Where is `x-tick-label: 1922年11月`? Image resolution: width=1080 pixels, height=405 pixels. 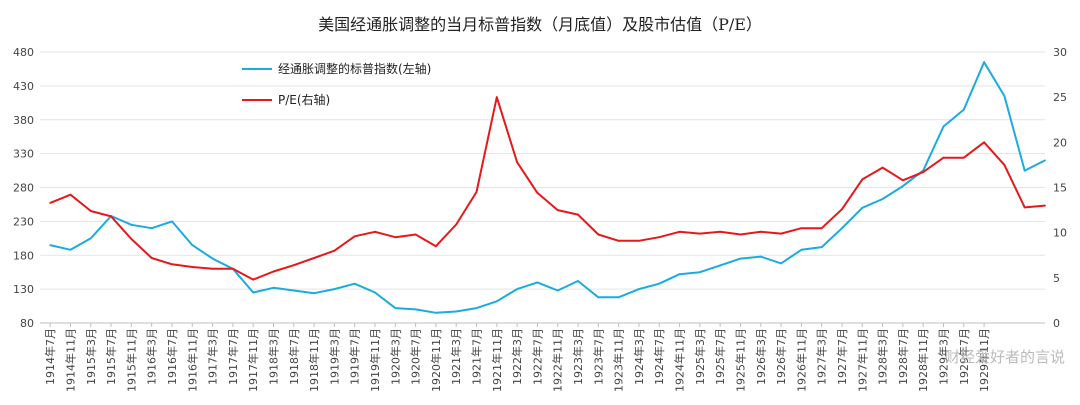 x-tick-label: 1922年11月 is located at coordinates (558, 360).